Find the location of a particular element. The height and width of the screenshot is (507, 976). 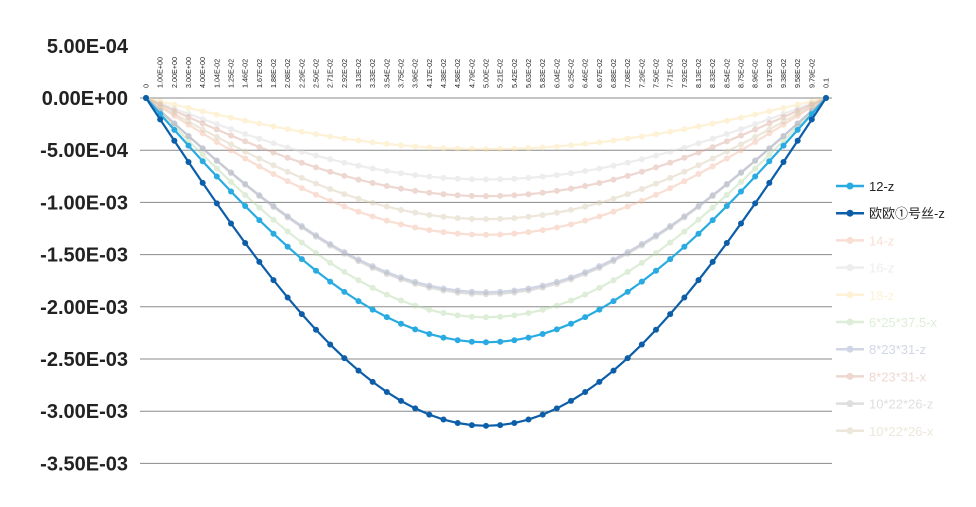

x-tick-label: 8.96E-02 is located at coordinates (755, 73).